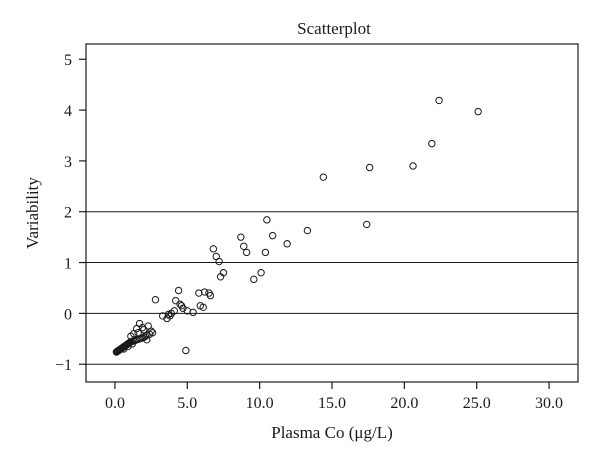  Describe the element at coordinates (68, 314) in the screenshot. I see `y-tick-label: 0` at that location.